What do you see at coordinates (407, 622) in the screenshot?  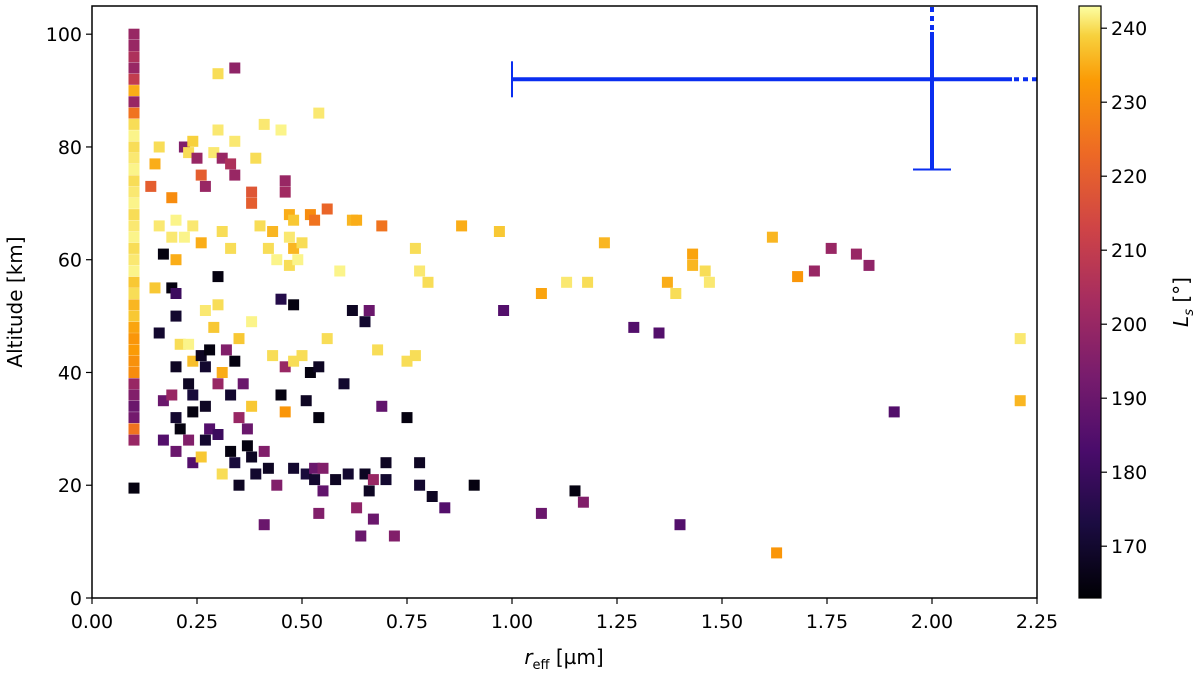 I see `x-tick-label: 0.75` at bounding box center [407, 622].